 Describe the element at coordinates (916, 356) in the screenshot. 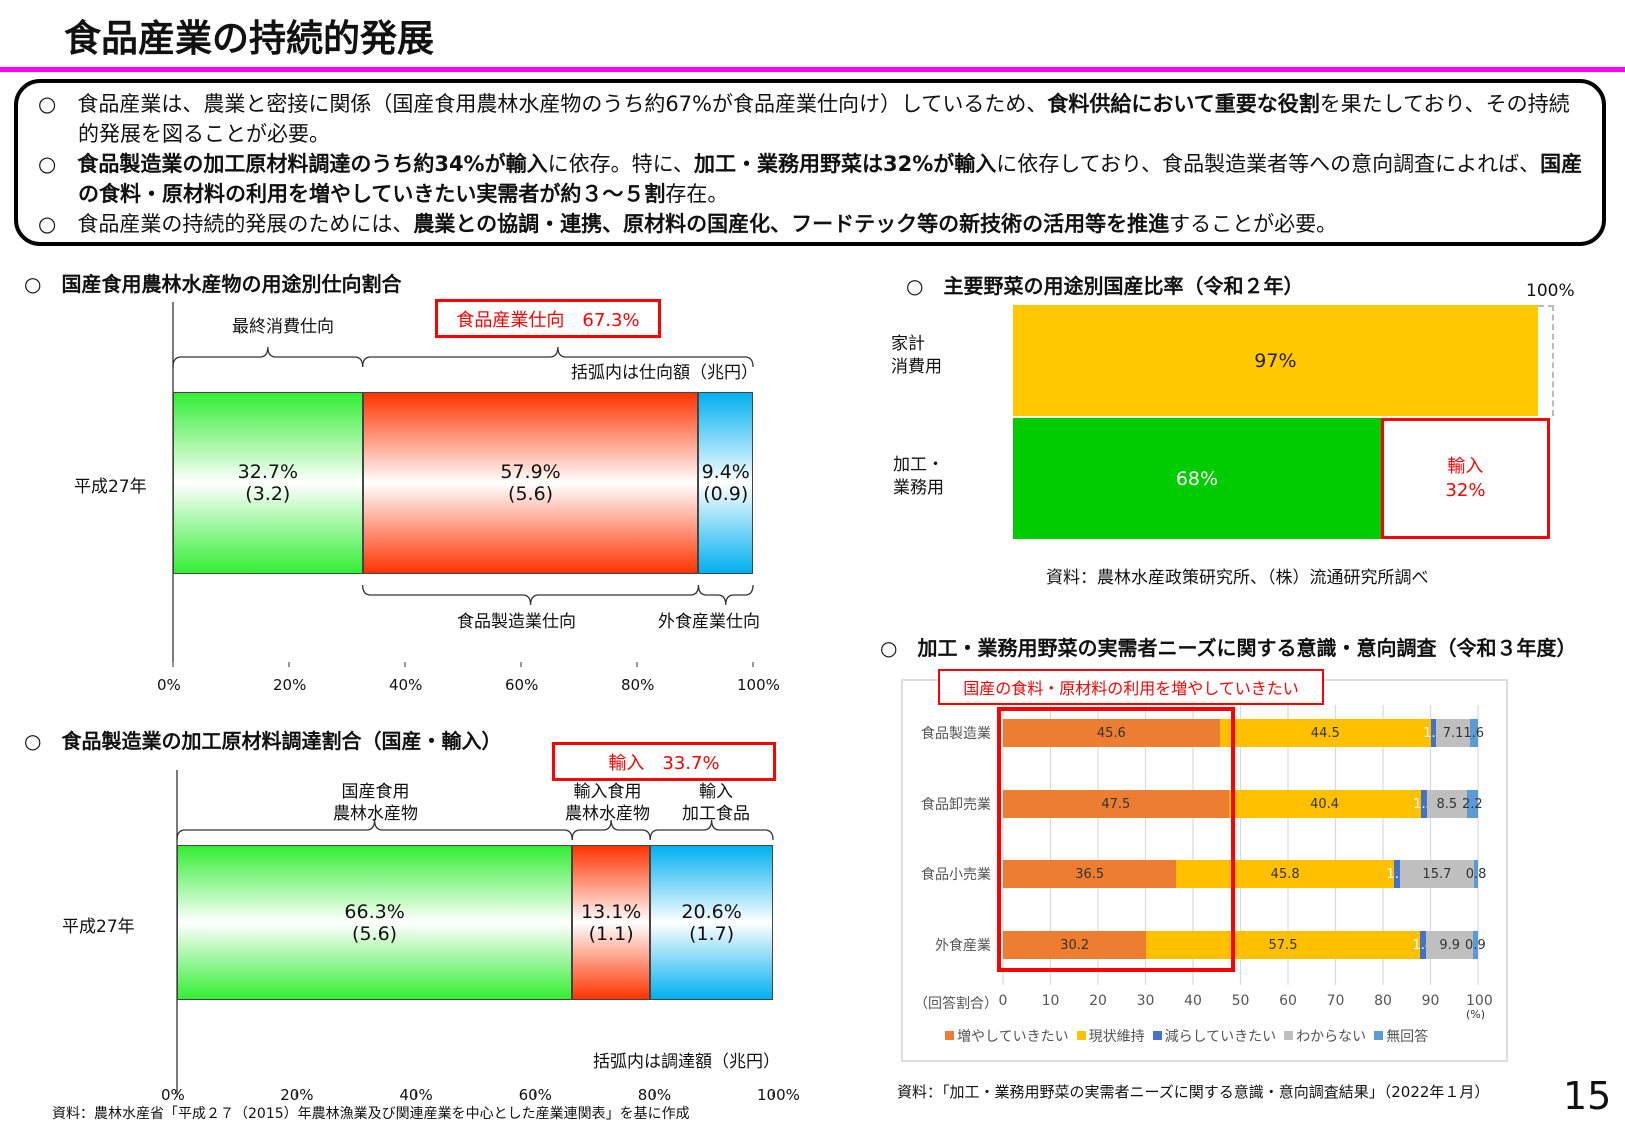

I see `chart3-row-label-1: 家計 消費用` at that location.